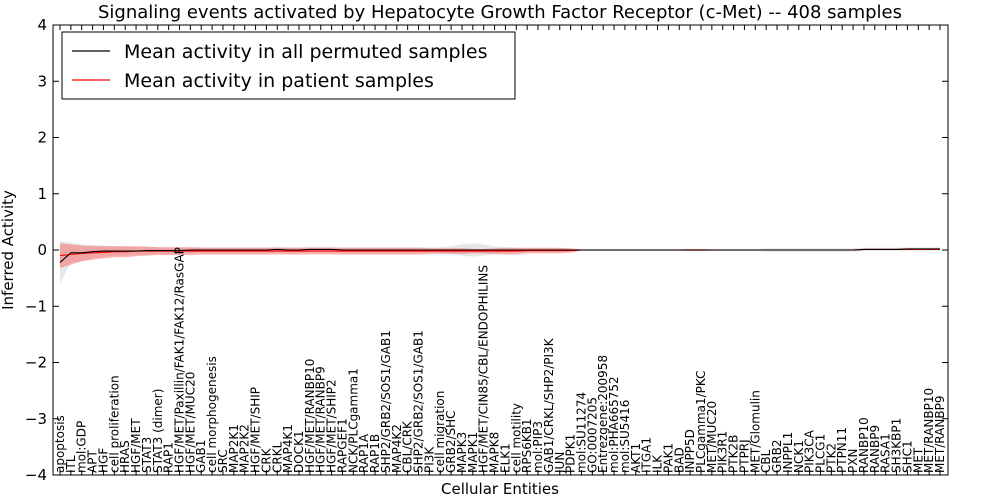 This screenshot has width=1000, height=500. I want to click on x-tick-label: MAPK3, so click(462, 452).